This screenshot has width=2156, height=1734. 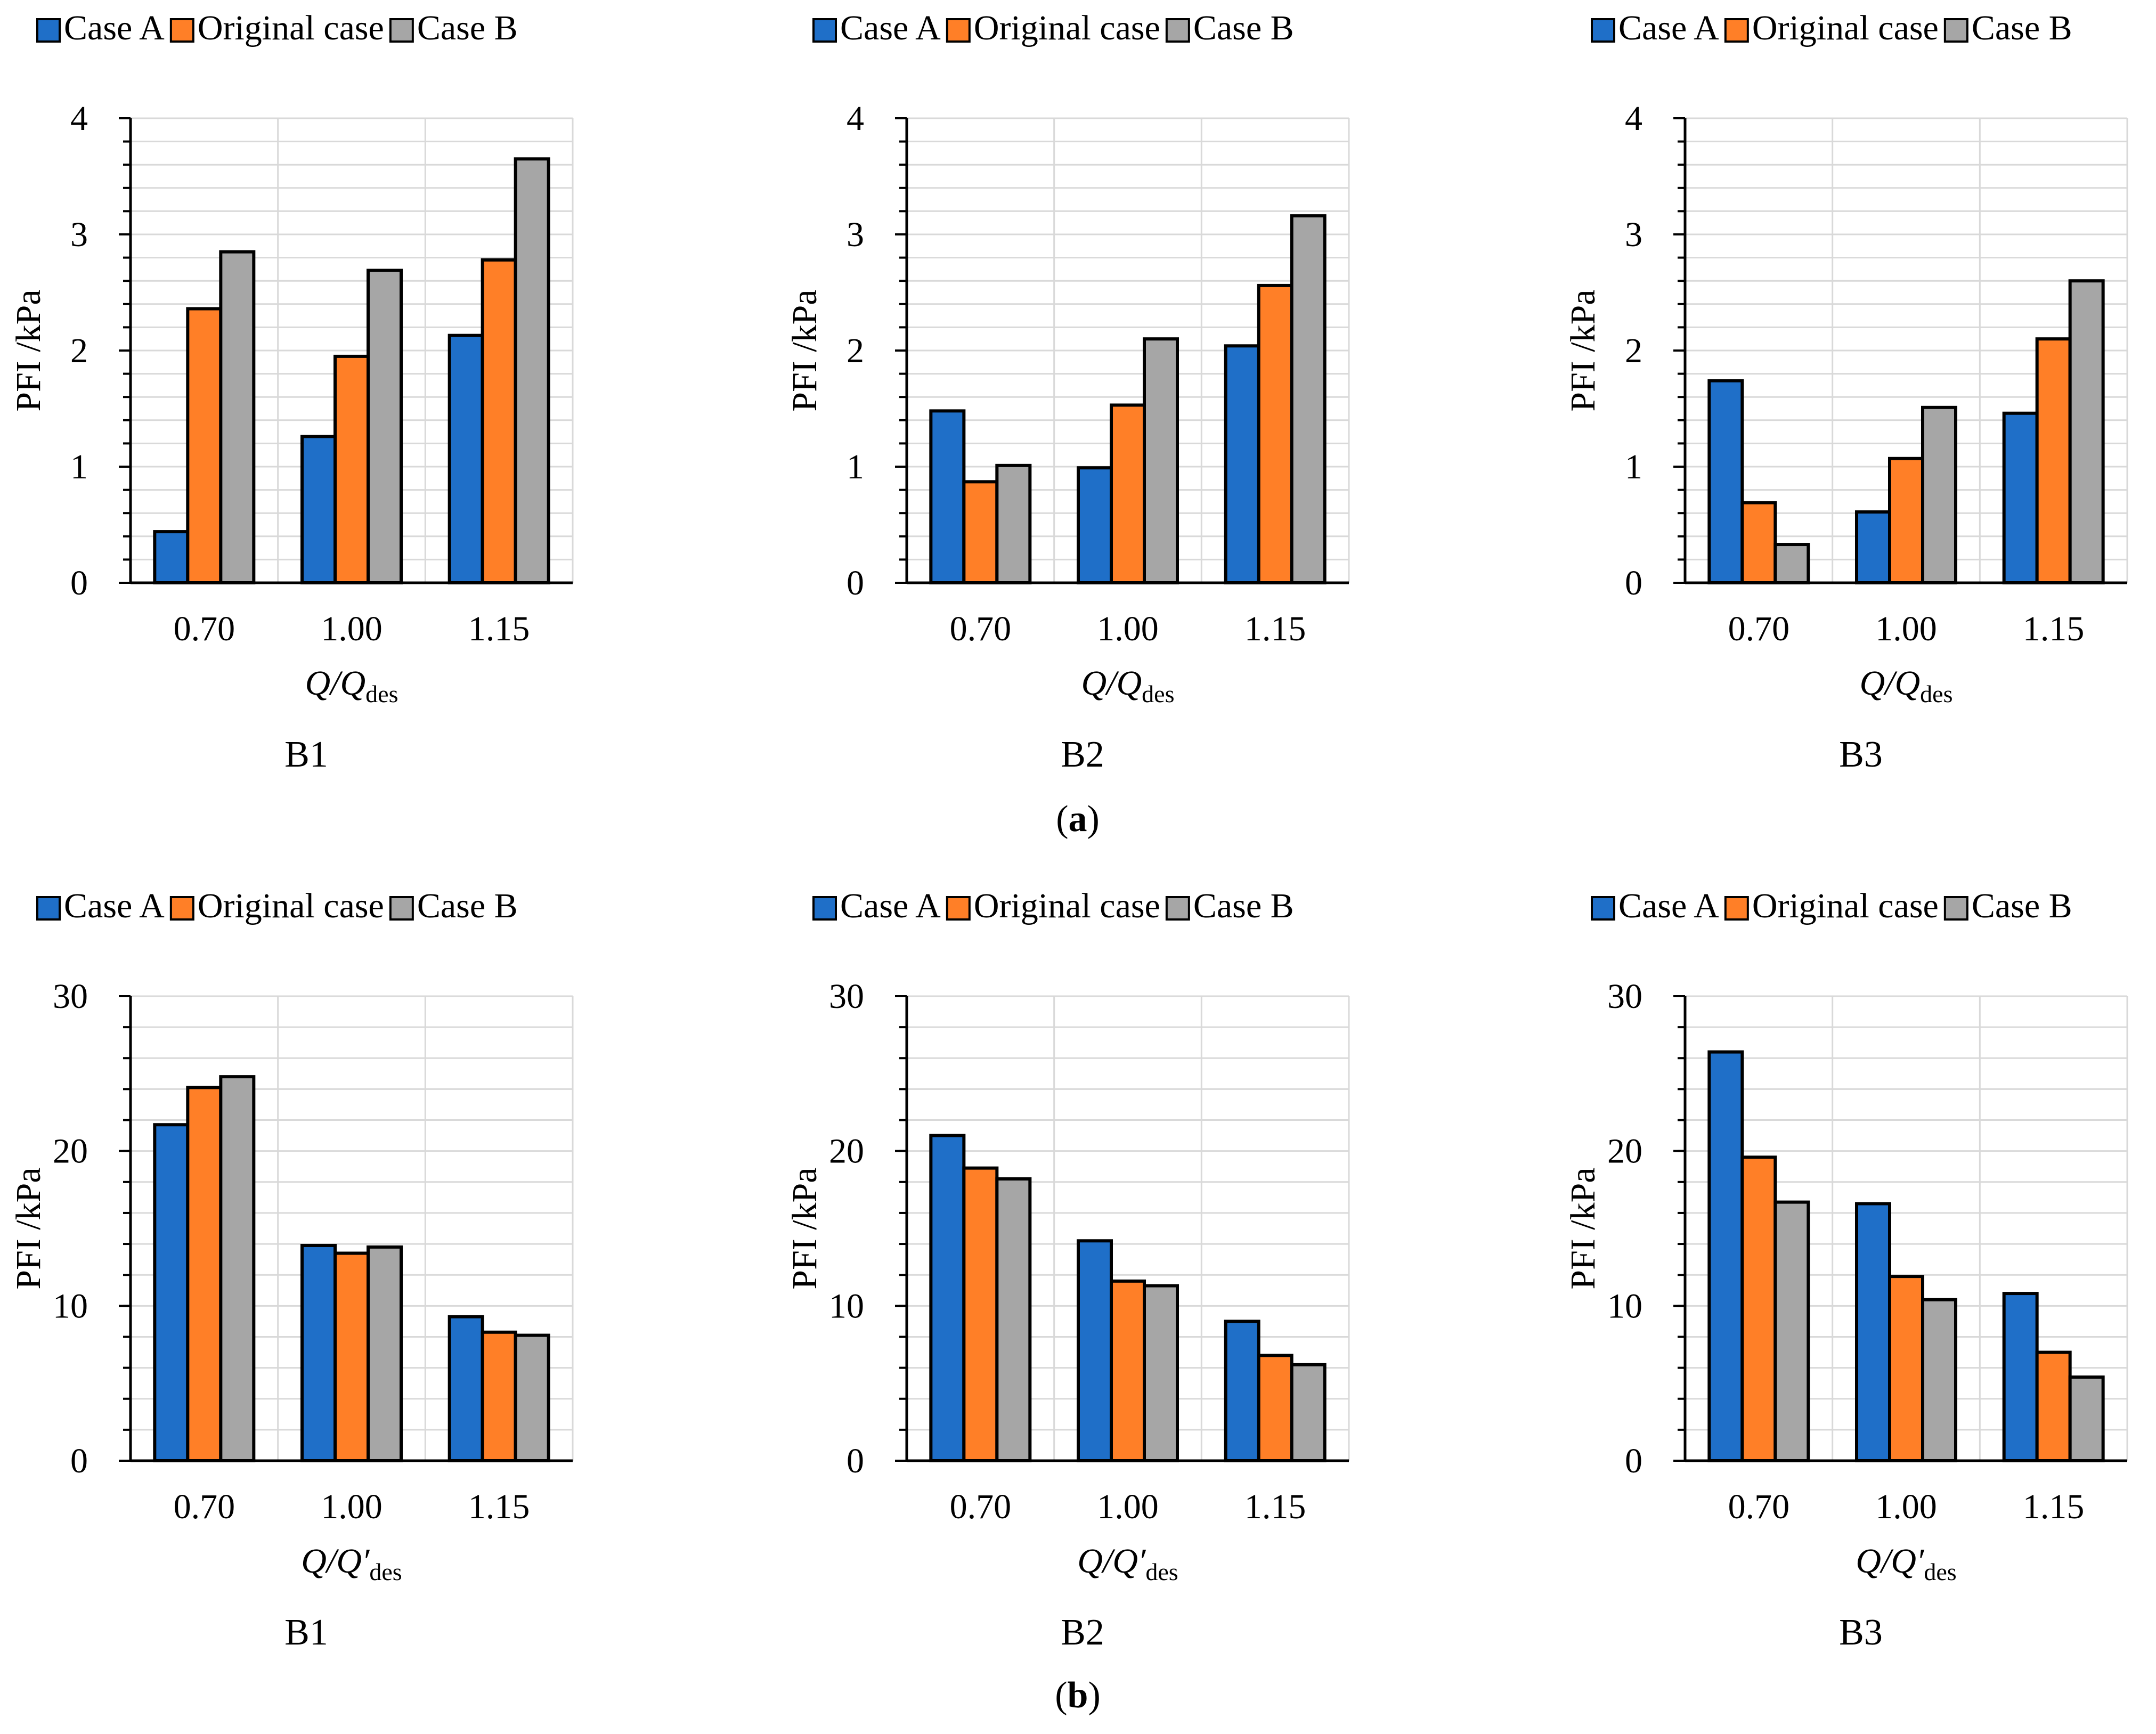 What do you see at coordinates (1831, 905) in the screenshot?
I see `legend: Case A Original case Case B` at bounding box center [1831, 905].